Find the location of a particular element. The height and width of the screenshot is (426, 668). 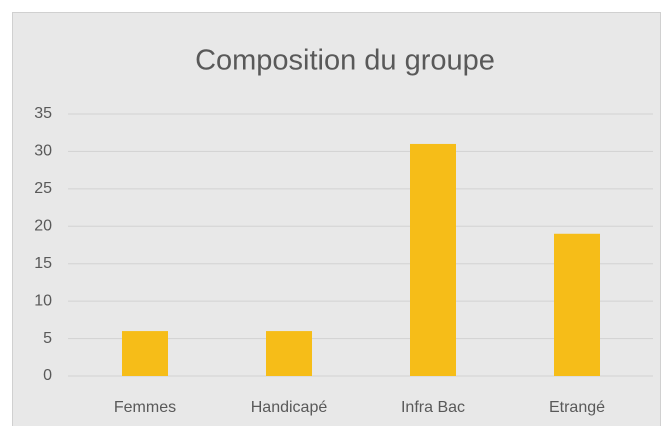

x-tick-label: Handicapé is located at coordinates (289, 407).